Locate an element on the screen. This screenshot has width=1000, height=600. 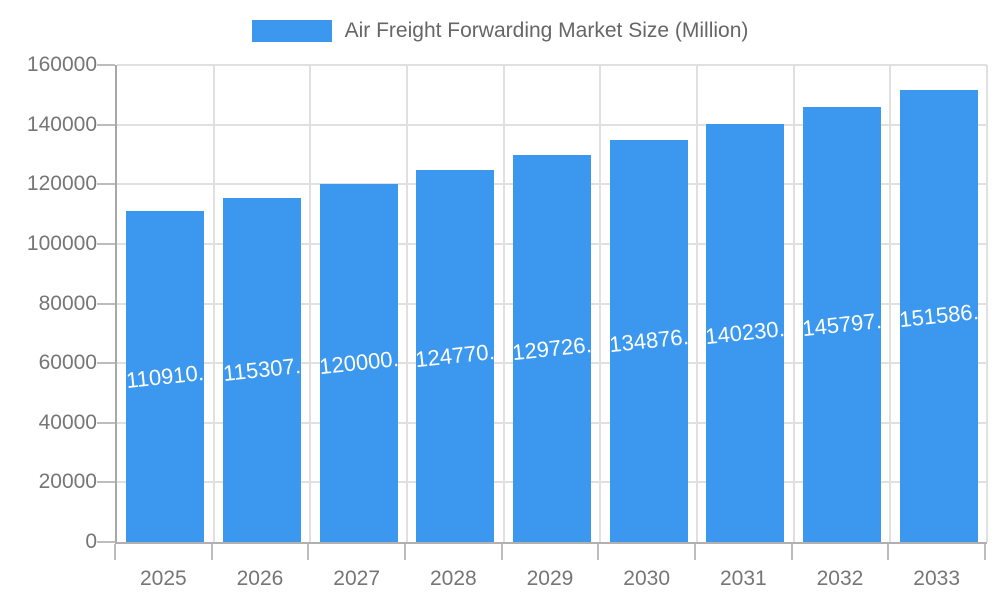
bar-value-label: 134876. is located at coordinates (648, 340).